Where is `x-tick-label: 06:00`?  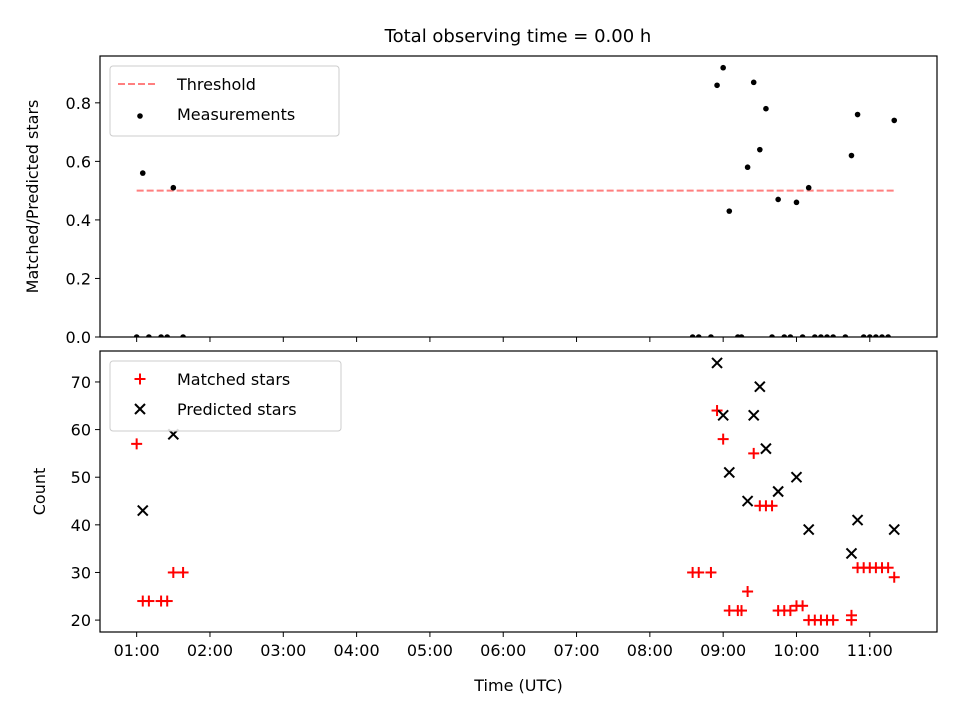 x-tick-label: 06:00 is located at coordinates (503, 650).